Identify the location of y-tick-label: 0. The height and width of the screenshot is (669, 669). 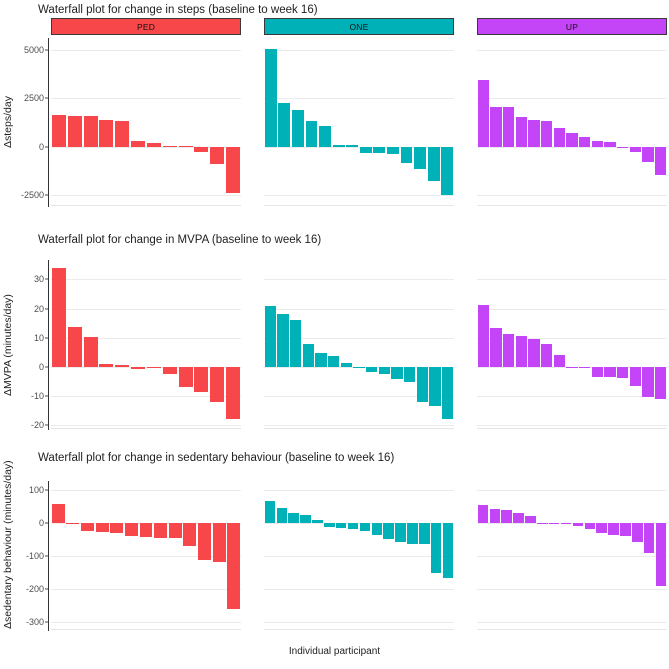
(41, 366).